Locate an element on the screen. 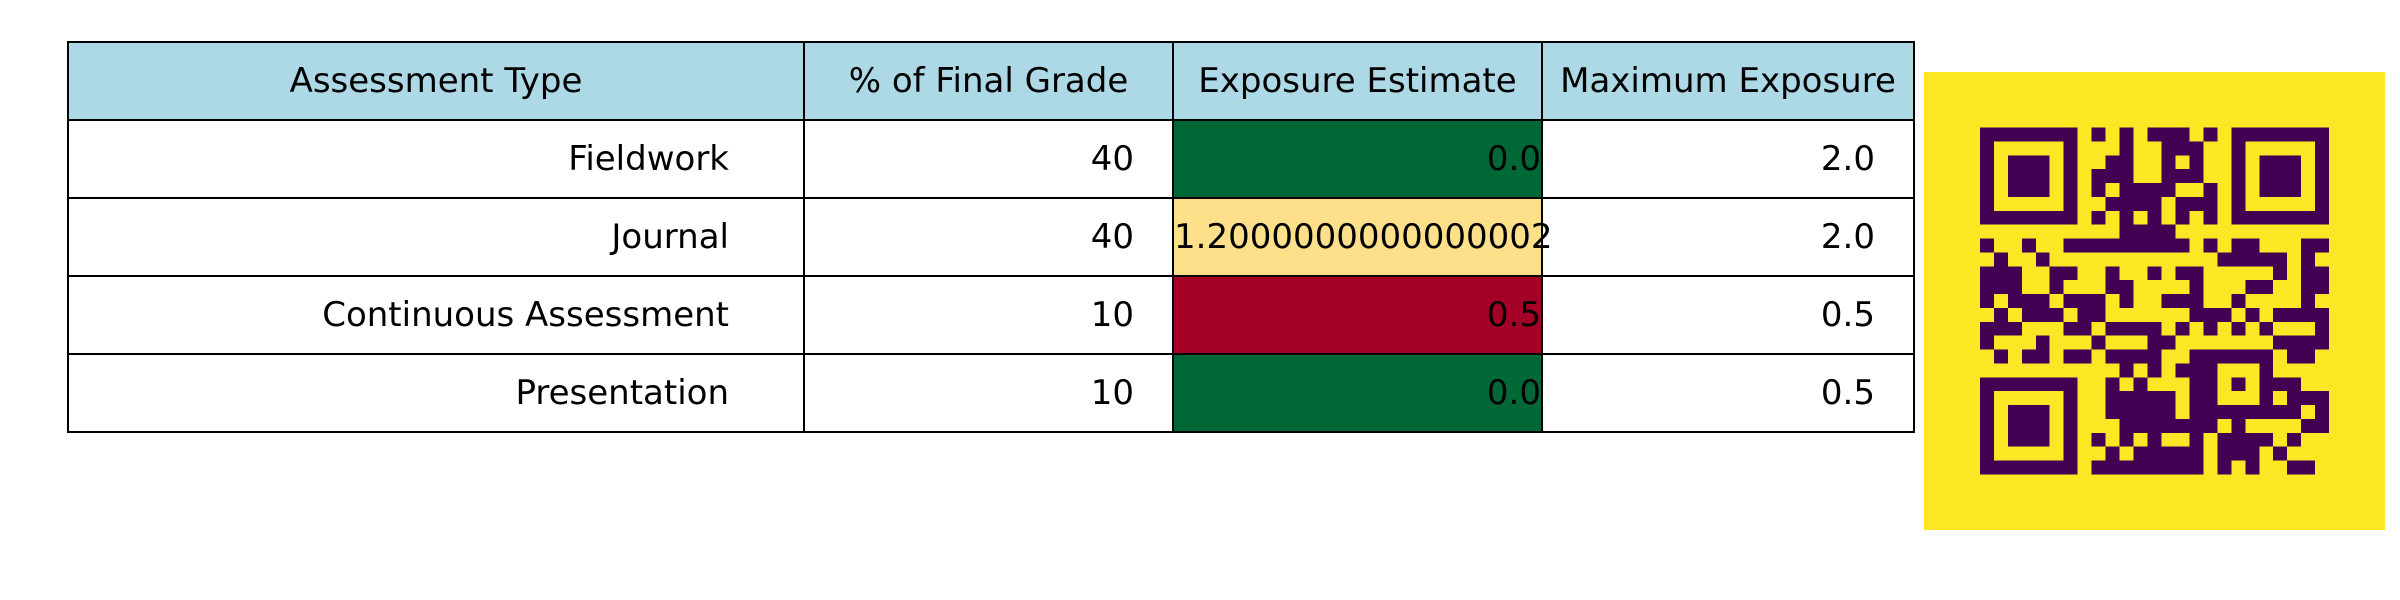 The width and height of the screenshot is (2400, 600). qr-code is located at coordinates (2154, 301).